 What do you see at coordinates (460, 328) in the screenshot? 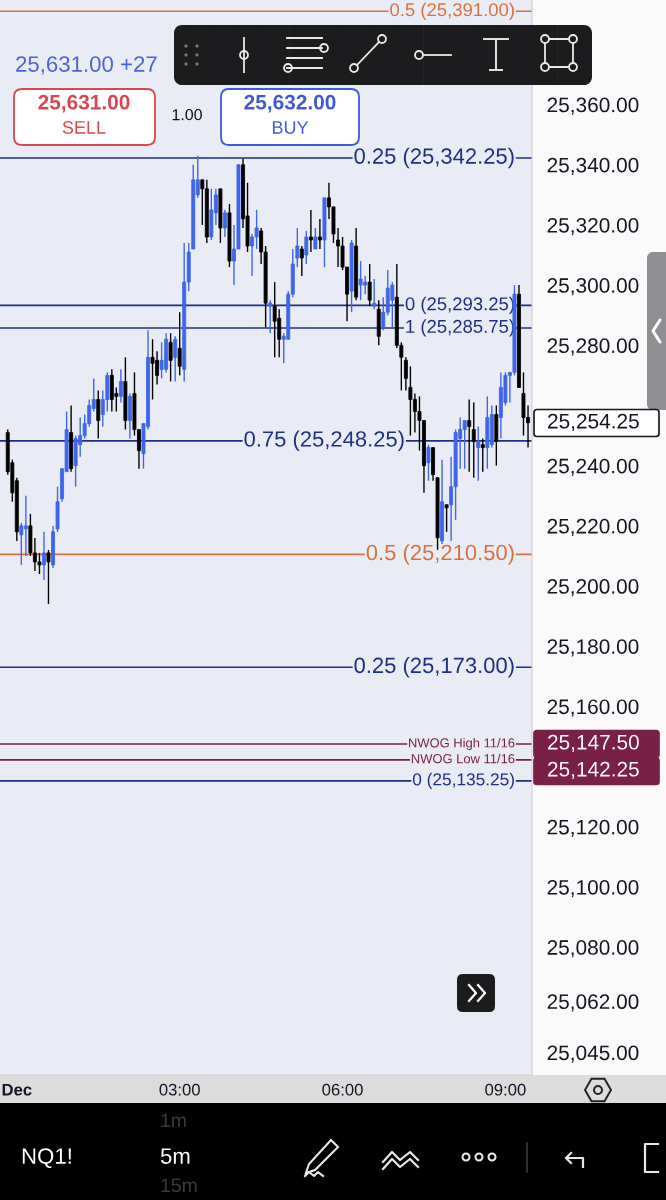
I see `ref-line-label: 1 (25,285.75)` at bounding box center [460, 328].